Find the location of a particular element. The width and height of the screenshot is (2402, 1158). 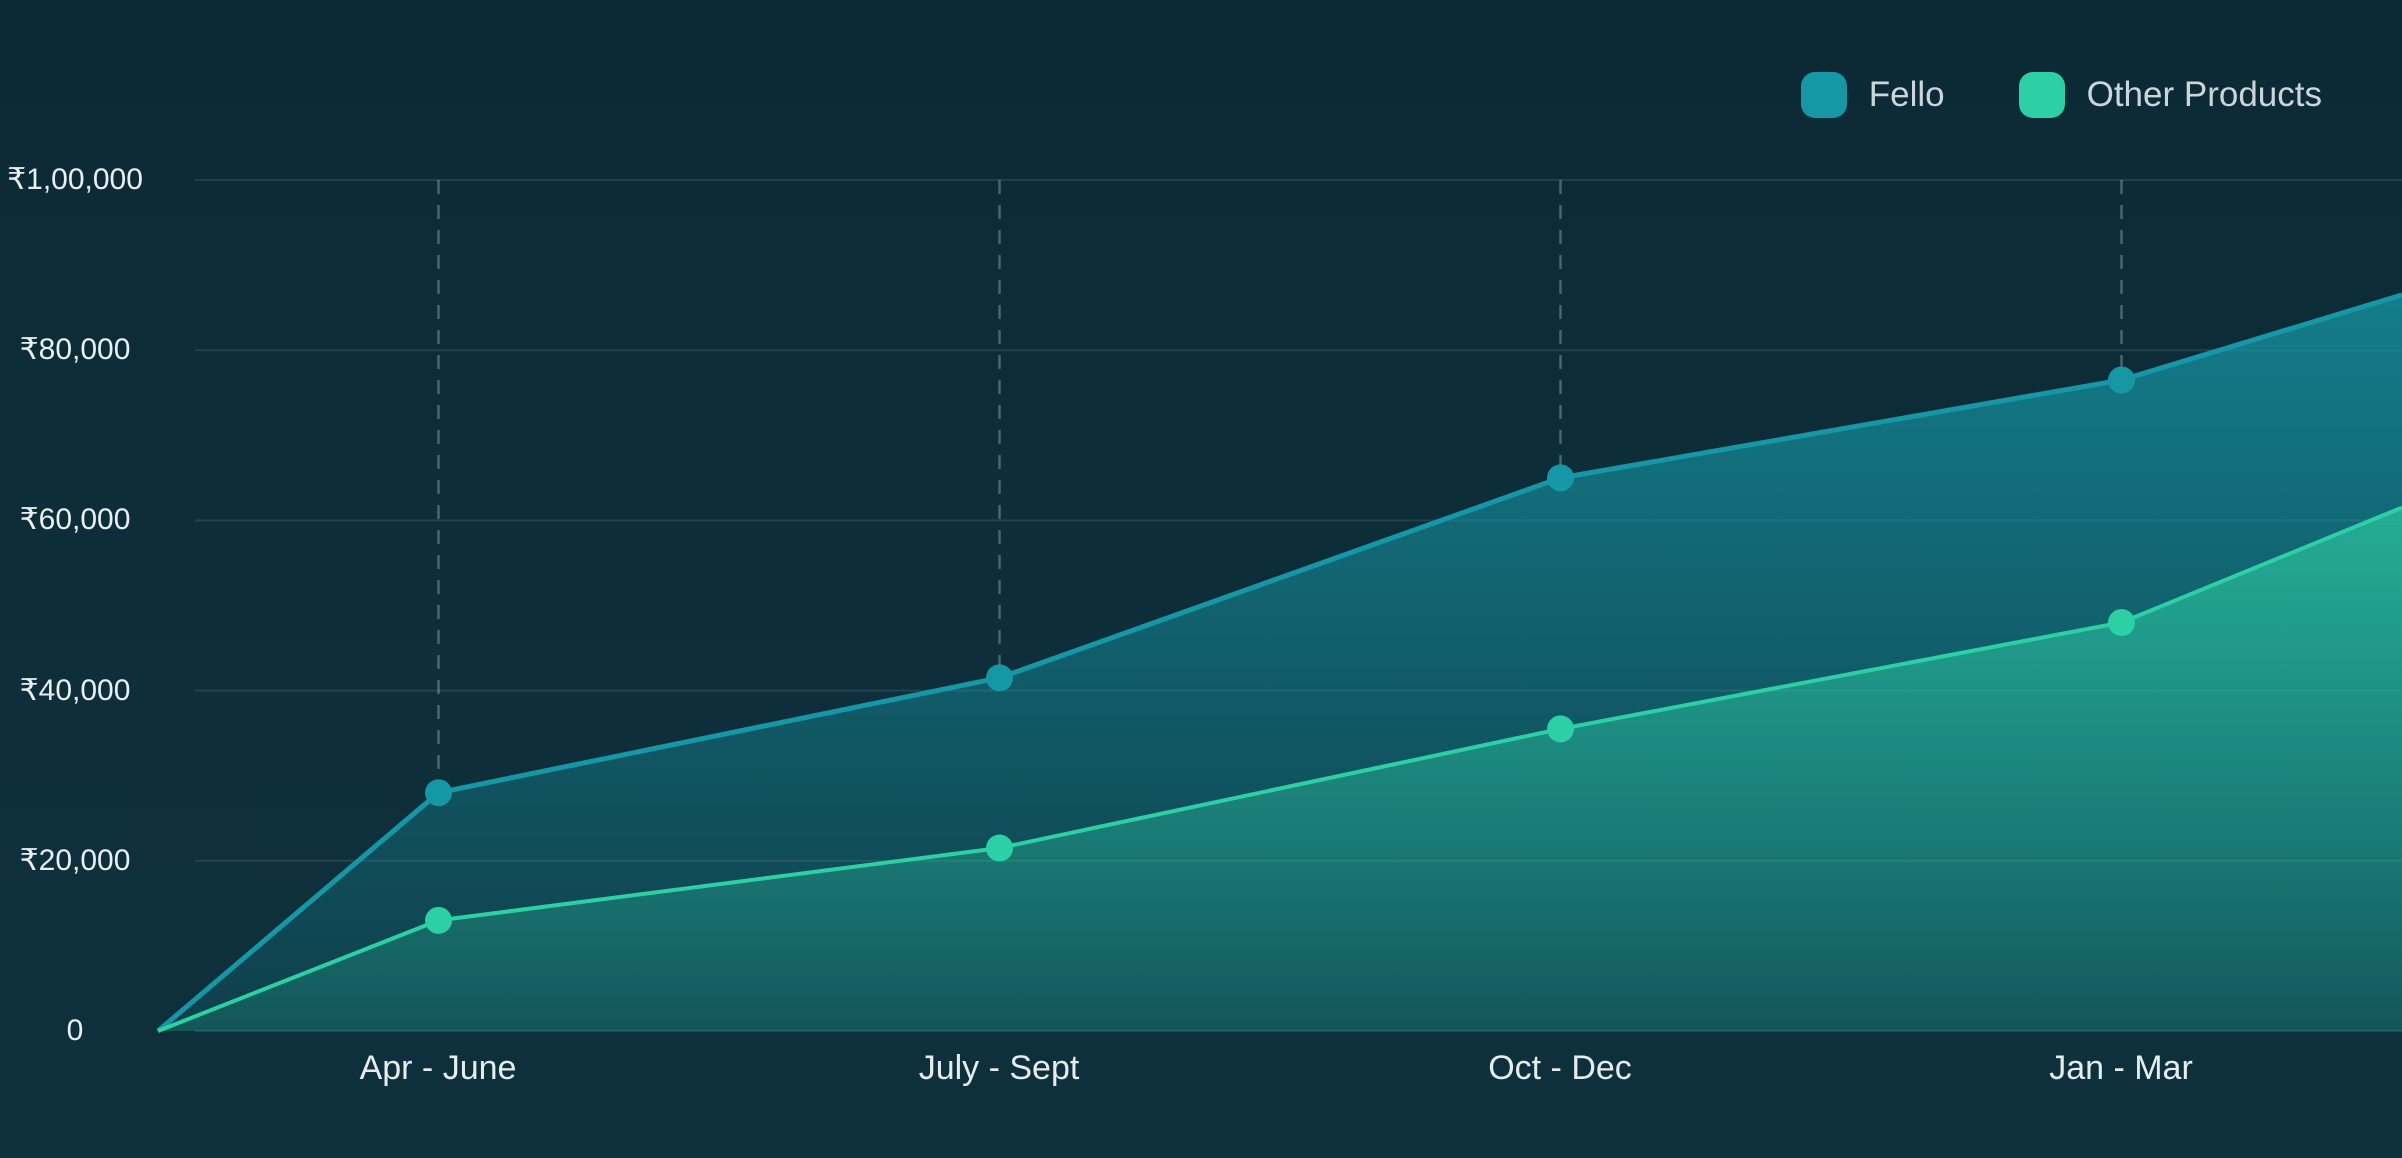

fello-point-apr-june is located at coordinates (438, 793).